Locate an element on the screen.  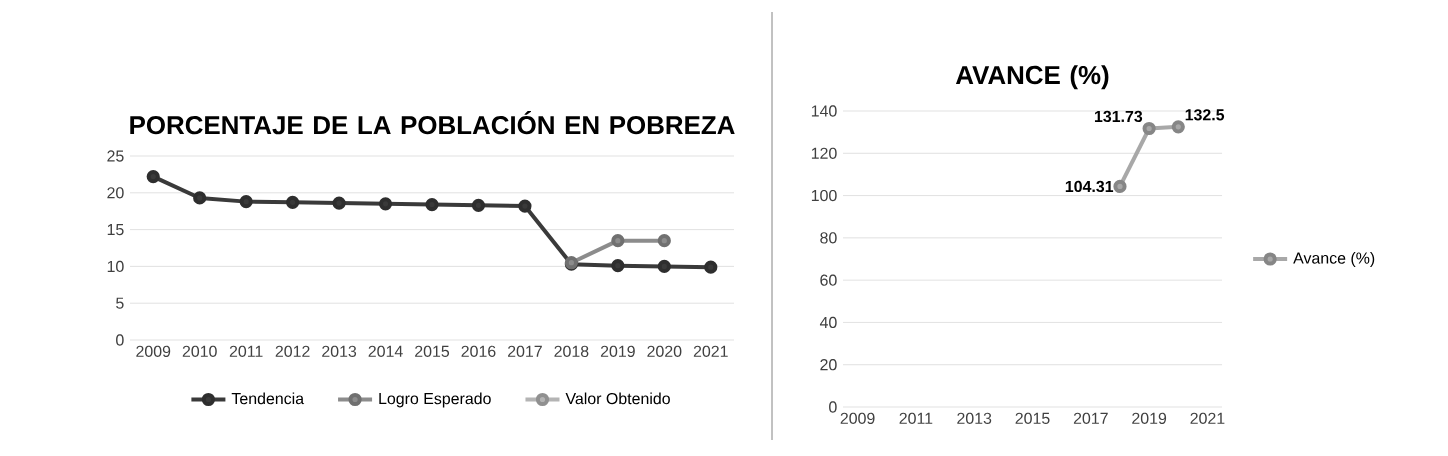
data-label: 131.73 is located at coordinates (1118, 116).